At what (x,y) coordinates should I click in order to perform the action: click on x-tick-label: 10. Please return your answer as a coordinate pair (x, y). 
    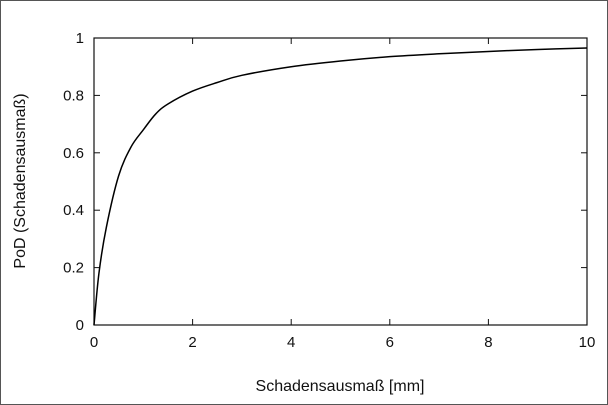
    Looking at the image, I should click on (587, 342).